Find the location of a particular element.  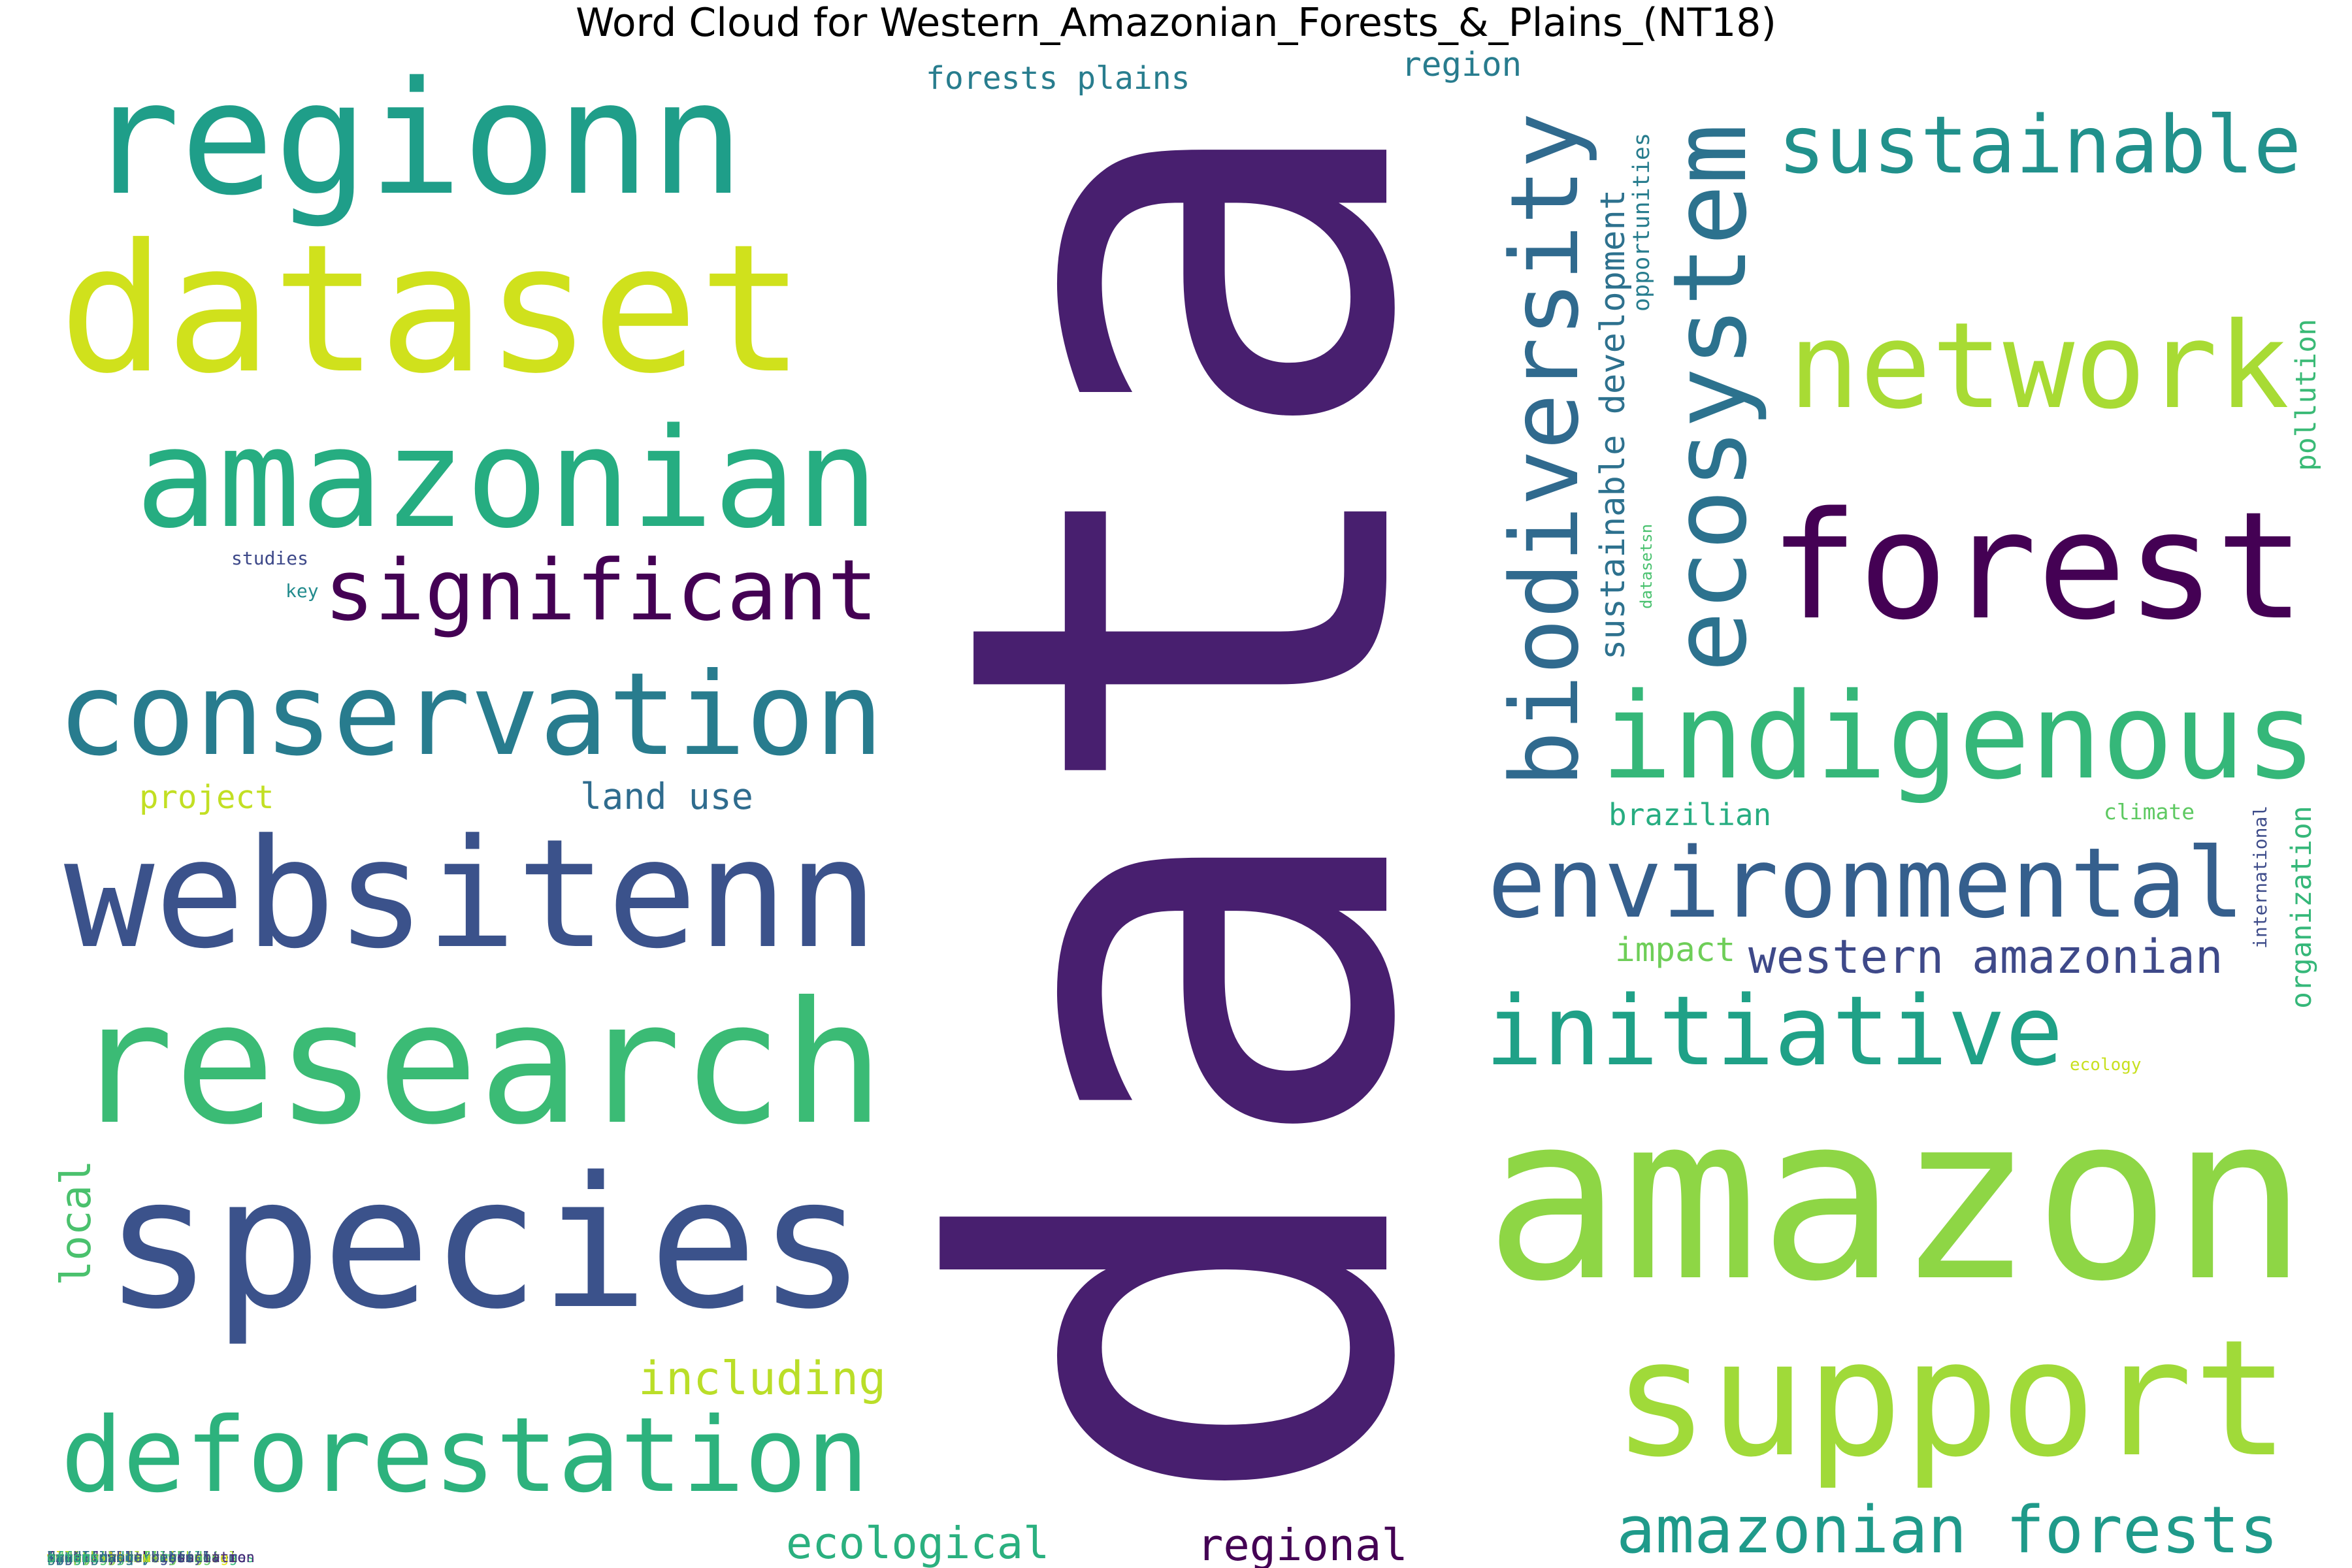

cloud-word: socioeconomic is located at coordinates (103, 1558).